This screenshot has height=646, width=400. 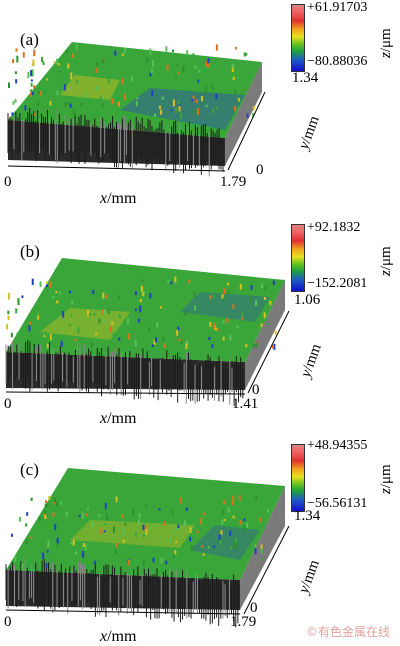 What do you see at coordinates (116, 168) in the screenshot?
I see `x-axis-line` at bounding box center [116, 168].